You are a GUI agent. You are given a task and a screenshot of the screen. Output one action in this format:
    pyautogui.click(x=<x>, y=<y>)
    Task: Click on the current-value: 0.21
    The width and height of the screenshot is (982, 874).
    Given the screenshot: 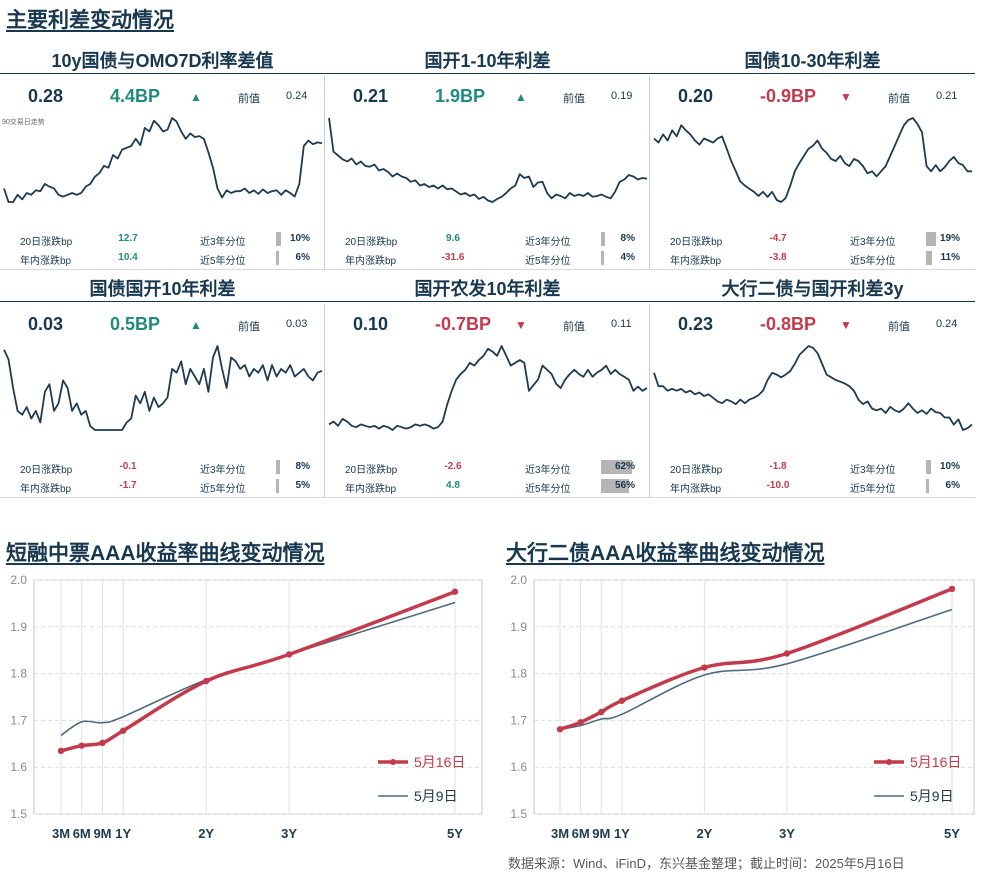 What is the action you would take?
    pyautogui.click(x=371, y=96)
    